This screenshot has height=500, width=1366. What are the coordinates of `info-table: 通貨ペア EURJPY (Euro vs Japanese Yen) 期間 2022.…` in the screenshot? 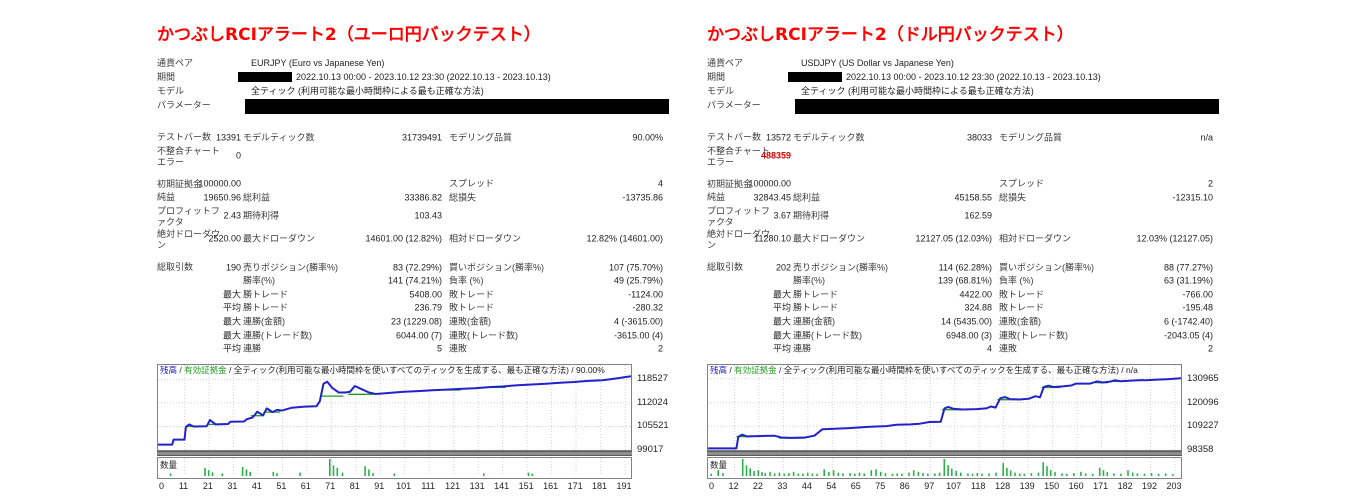 It's located at (413, 87).